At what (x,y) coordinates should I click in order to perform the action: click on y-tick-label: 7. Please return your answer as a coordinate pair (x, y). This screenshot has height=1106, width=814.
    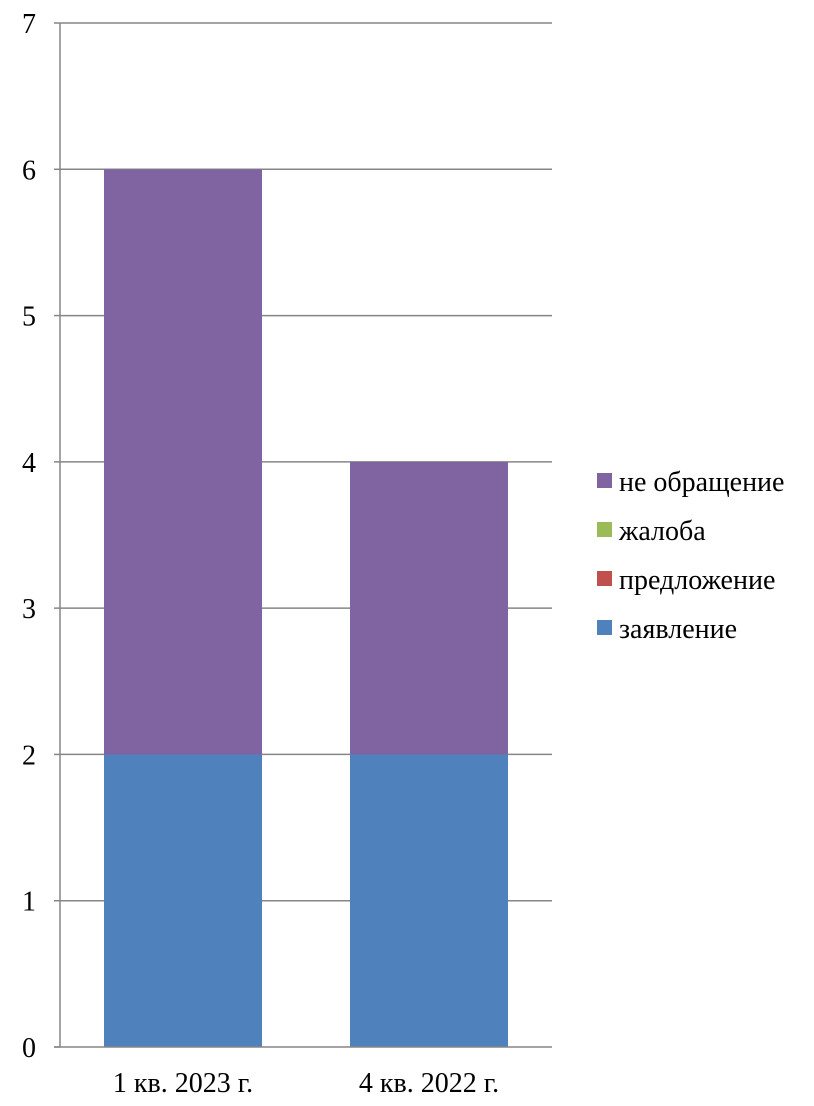
    Looking at the image, I should click on (29, 24).